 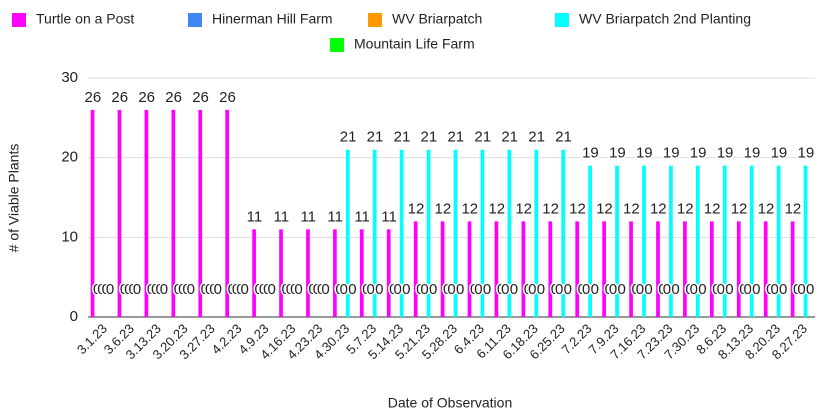 What do you see at coordinates (19, 20) in the screenshot?
I see `legend-swatch` at bounding box center [19, 20].